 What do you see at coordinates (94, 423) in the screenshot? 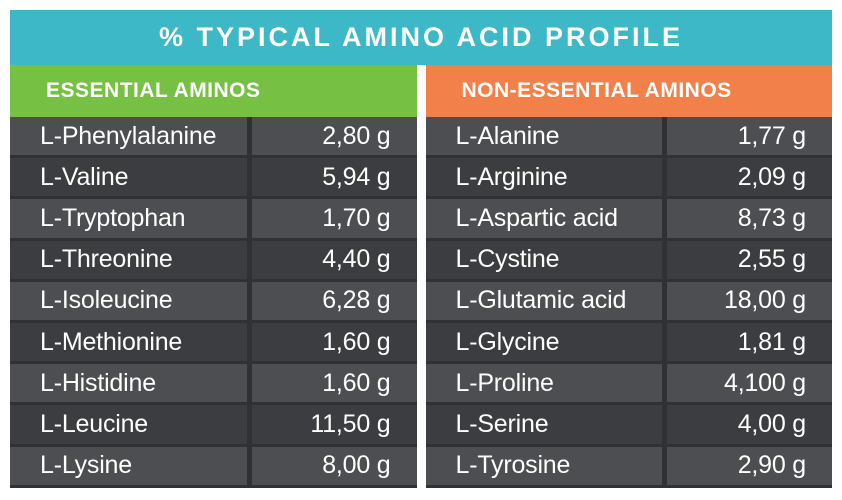
I see `amino-name: L-Leucine` at bounding box center [94, 423].